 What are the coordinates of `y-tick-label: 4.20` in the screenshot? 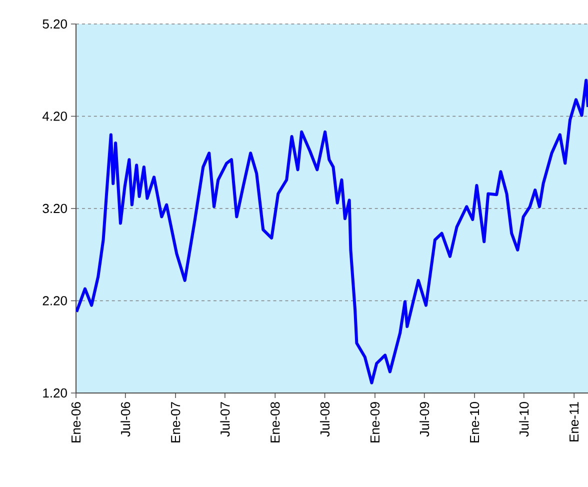 It's located at (54, 116).